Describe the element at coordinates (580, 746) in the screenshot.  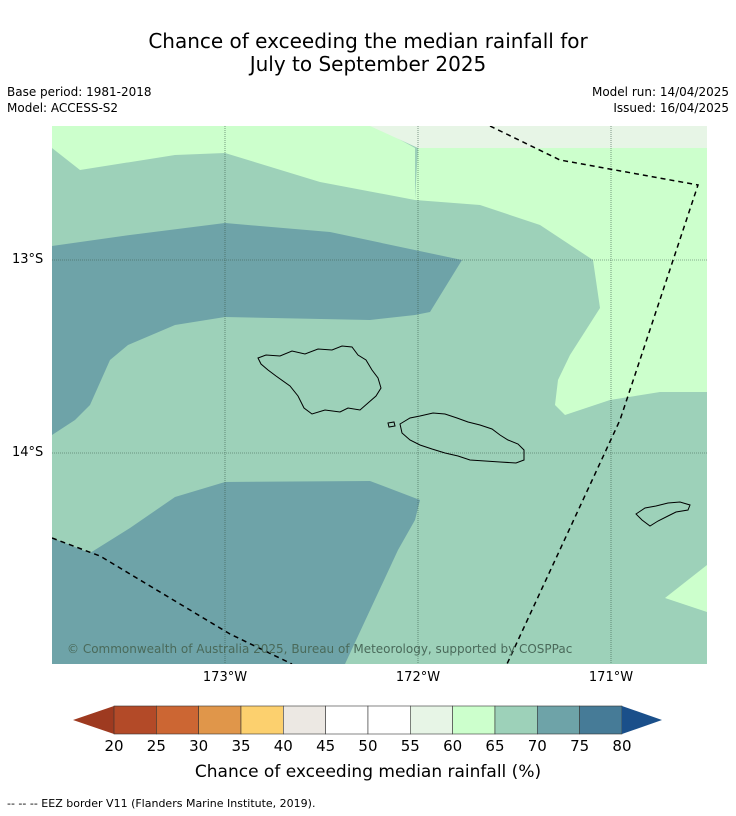
I see `colorbar-tick-label: 75` at that location.